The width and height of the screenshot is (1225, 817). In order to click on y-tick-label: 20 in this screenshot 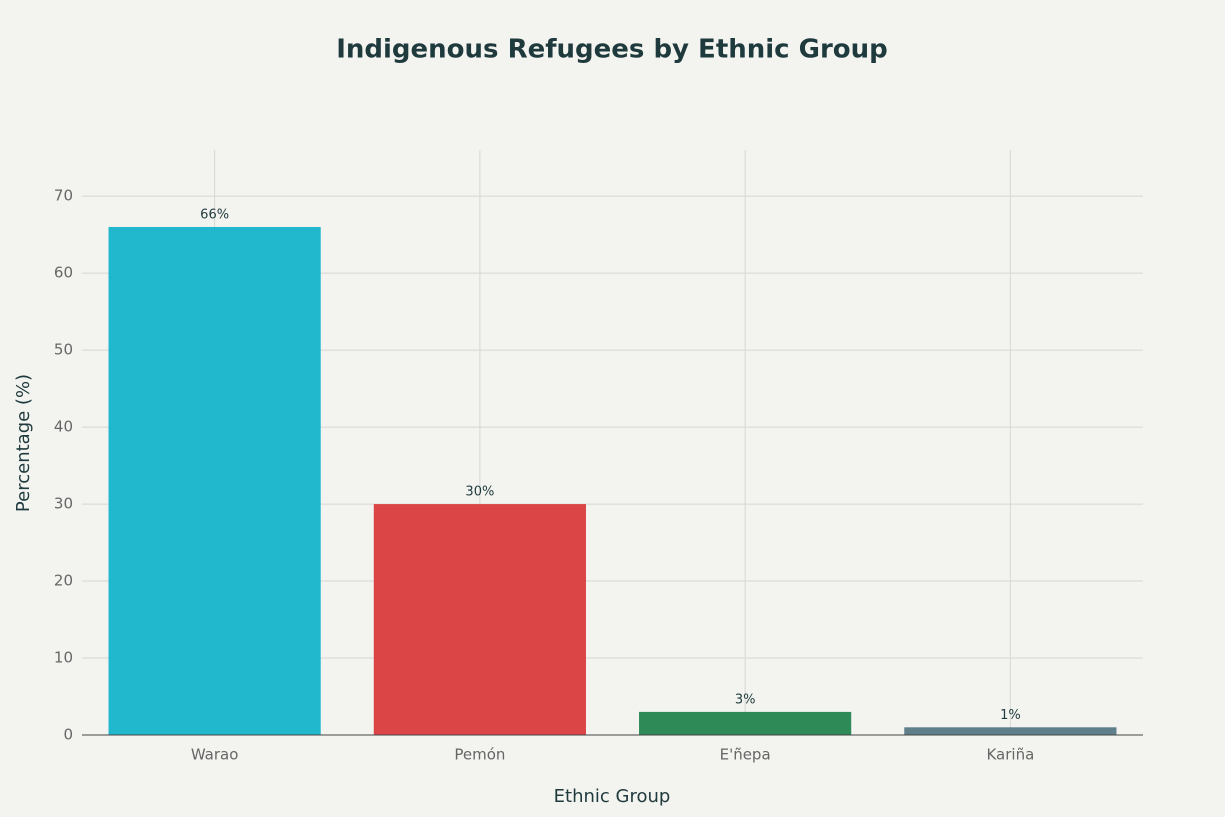, I will do `click(63, 581)`.